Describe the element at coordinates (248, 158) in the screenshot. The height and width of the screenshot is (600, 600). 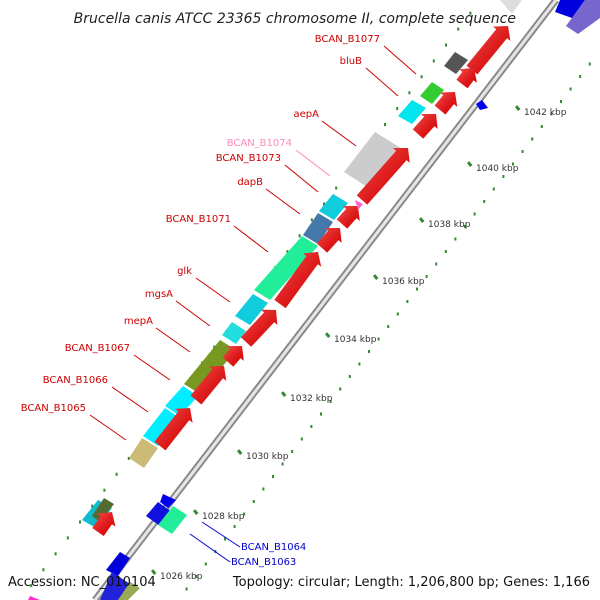
I see `gene-label: BCAN_B1073` at that location.